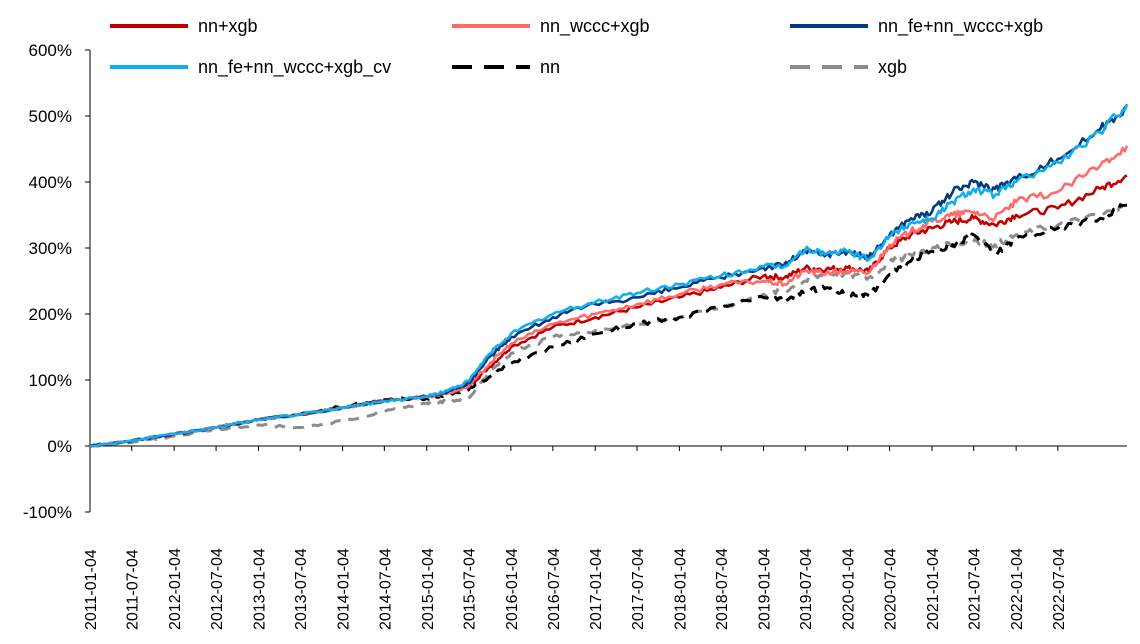 Image resolution: width=1140 pixels, height=644 pixels. What do you see at coordinates (259, 589) in the screenshot?
I see `x-tick-label: 2013-01-04` at bounding box center [259, 589].